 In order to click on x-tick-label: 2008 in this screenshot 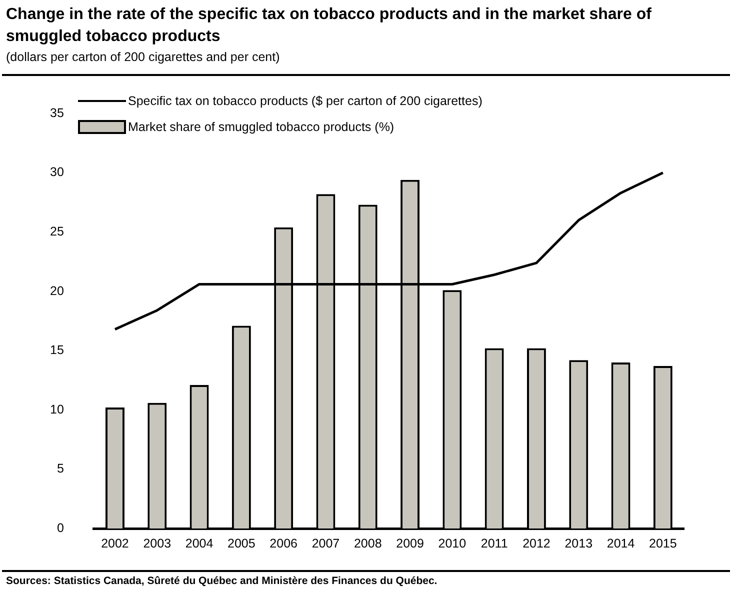, I will do `click(368, 543)`.